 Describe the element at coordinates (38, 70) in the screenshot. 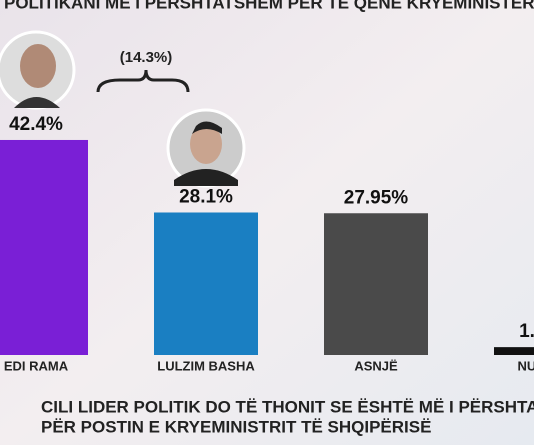

I see `portrait-rama` at that location.